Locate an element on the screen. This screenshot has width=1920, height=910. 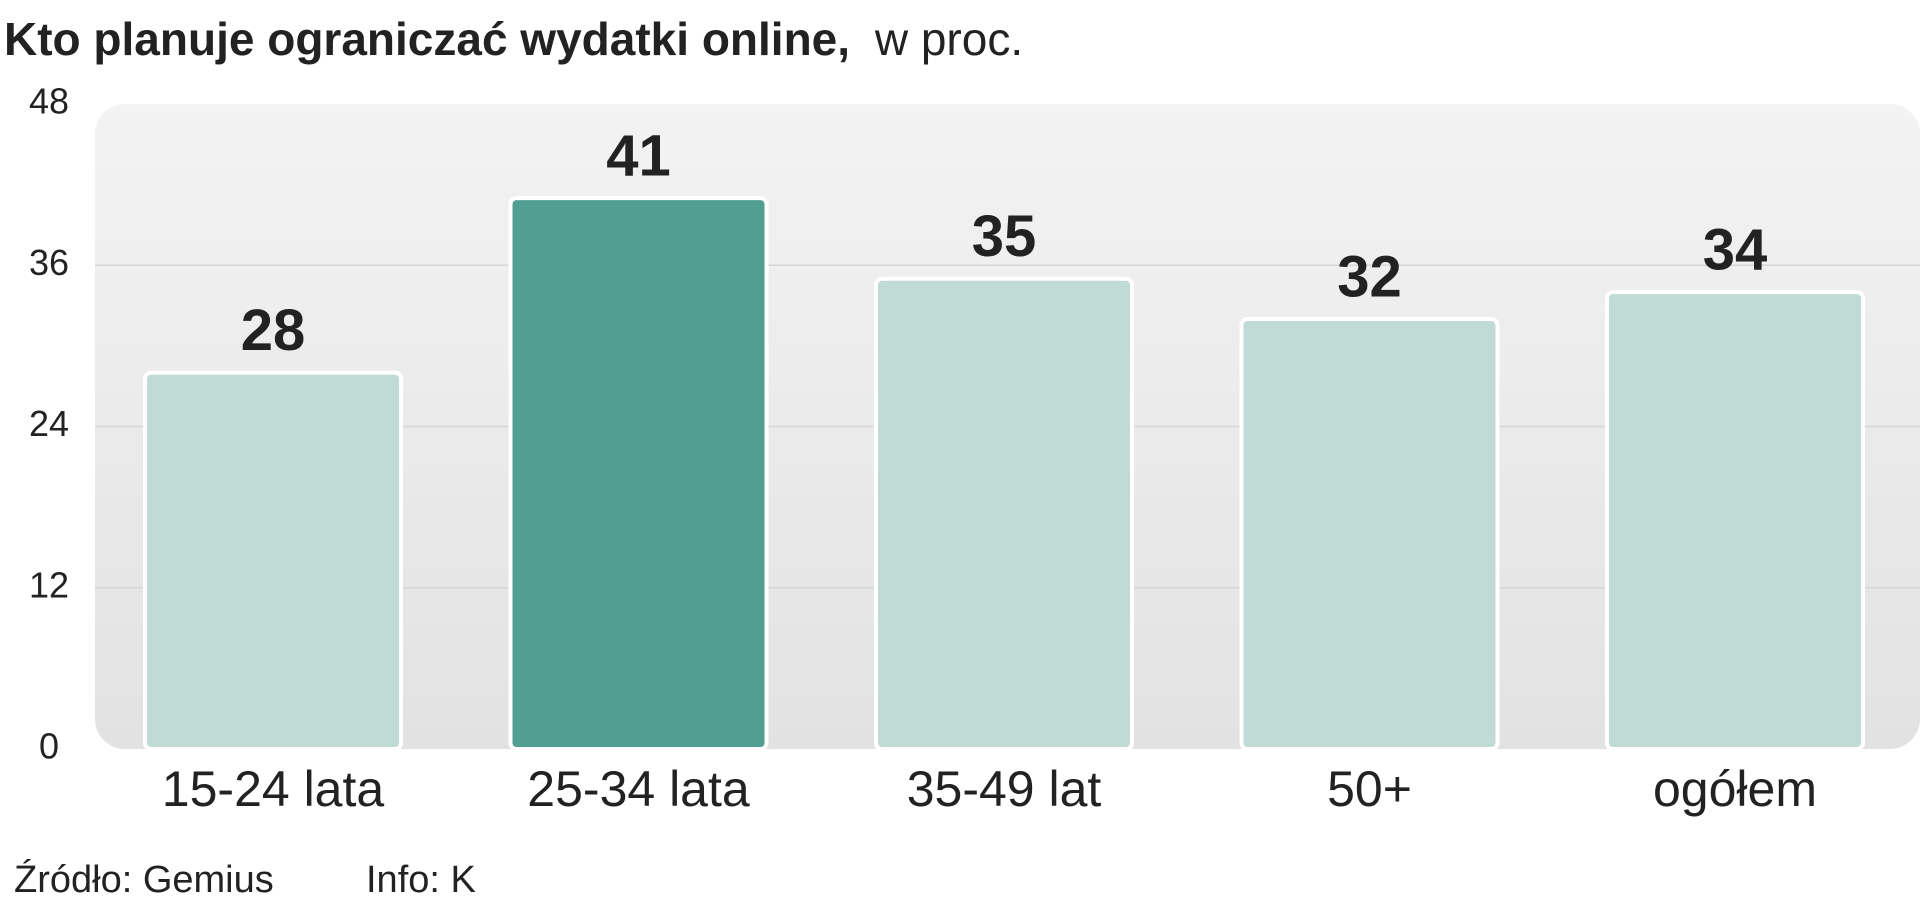
value-label: 28 is located at coordinates (273, 330).